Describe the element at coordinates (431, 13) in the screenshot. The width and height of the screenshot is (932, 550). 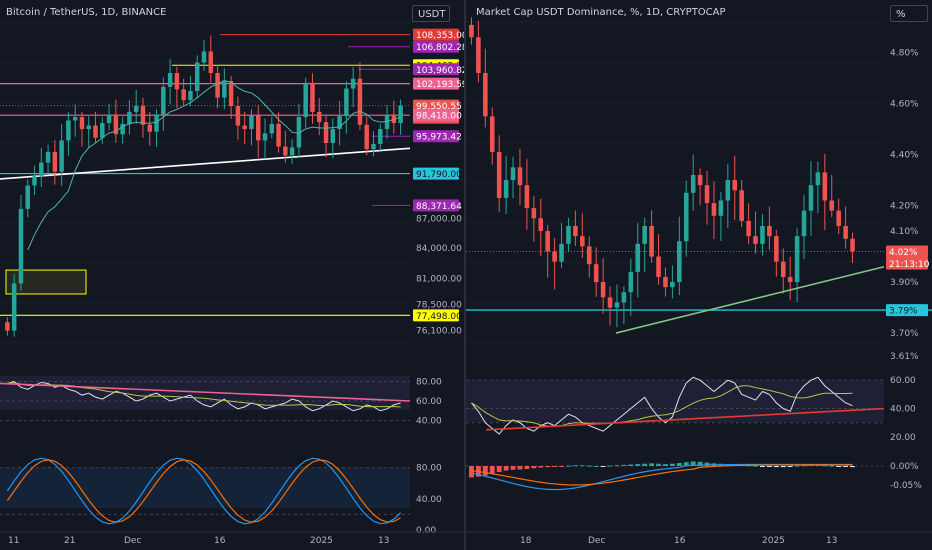
I see `btc-unit-selector: USDT` at that location.